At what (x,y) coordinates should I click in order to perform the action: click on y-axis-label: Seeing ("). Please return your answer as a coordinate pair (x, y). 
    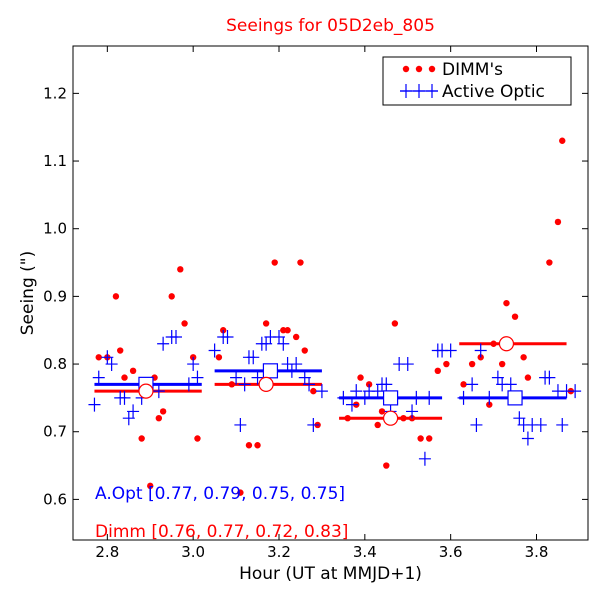
    Looking at the image, I should click on (28, 293).